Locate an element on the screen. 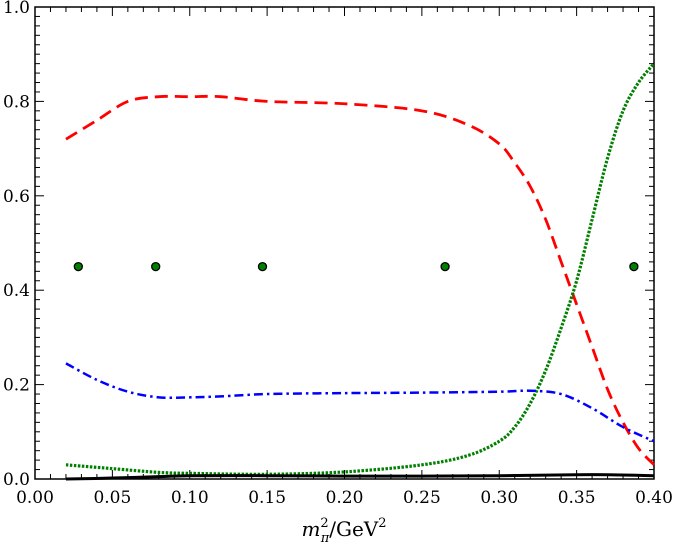 The height and width of the screenshot is (545, 675). x-axis-title-base: m is located at coordinates (310, 529).